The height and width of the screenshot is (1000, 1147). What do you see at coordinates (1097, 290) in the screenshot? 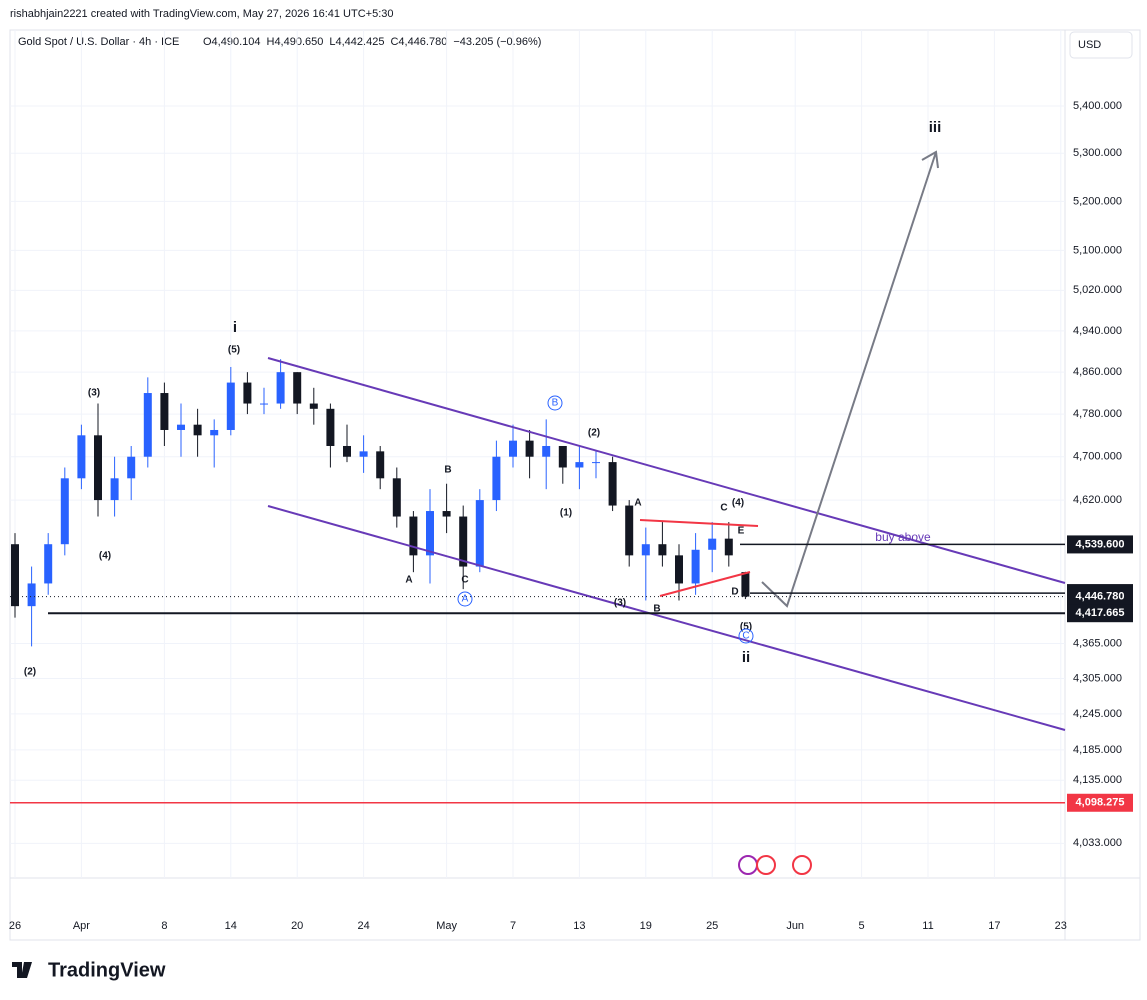
I see `y-tick-label: 5,020.000` at bounding box center [1097, 290].